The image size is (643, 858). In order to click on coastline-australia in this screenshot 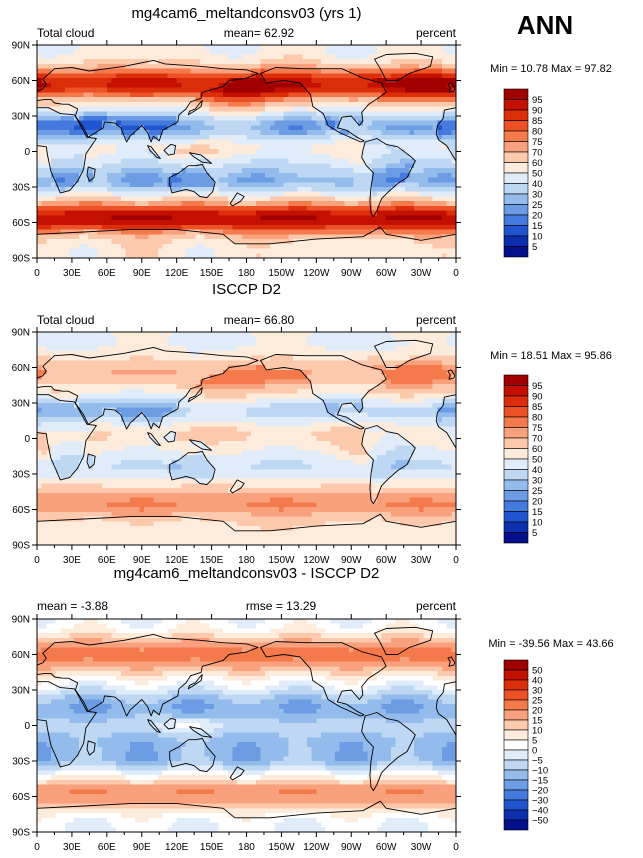, I will do `click(192, 181)`.